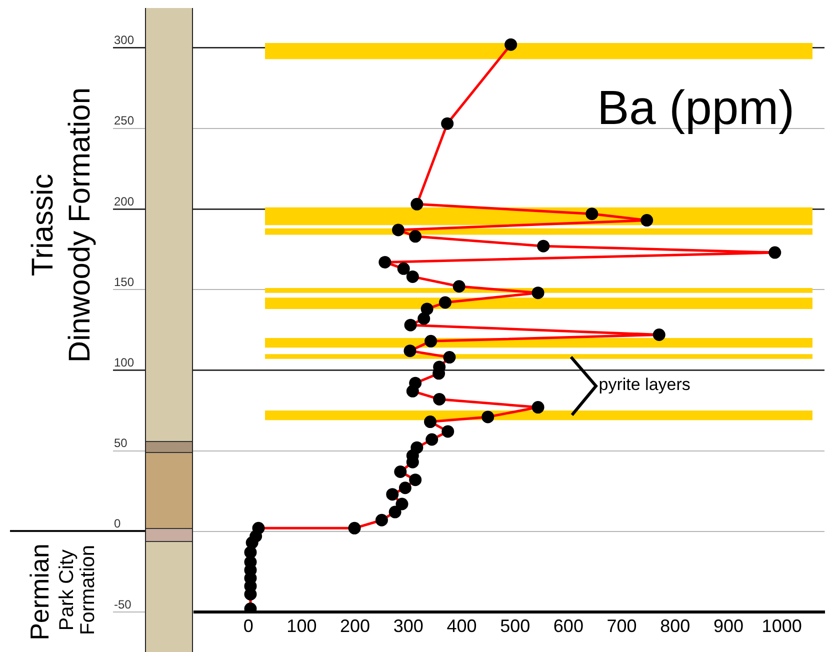 This screenshot has width=832, height=652. What do you see at coordinates (124, 201) in the screenshot?
I see `y-tick-label: 200` at bounding box center [124, 201].